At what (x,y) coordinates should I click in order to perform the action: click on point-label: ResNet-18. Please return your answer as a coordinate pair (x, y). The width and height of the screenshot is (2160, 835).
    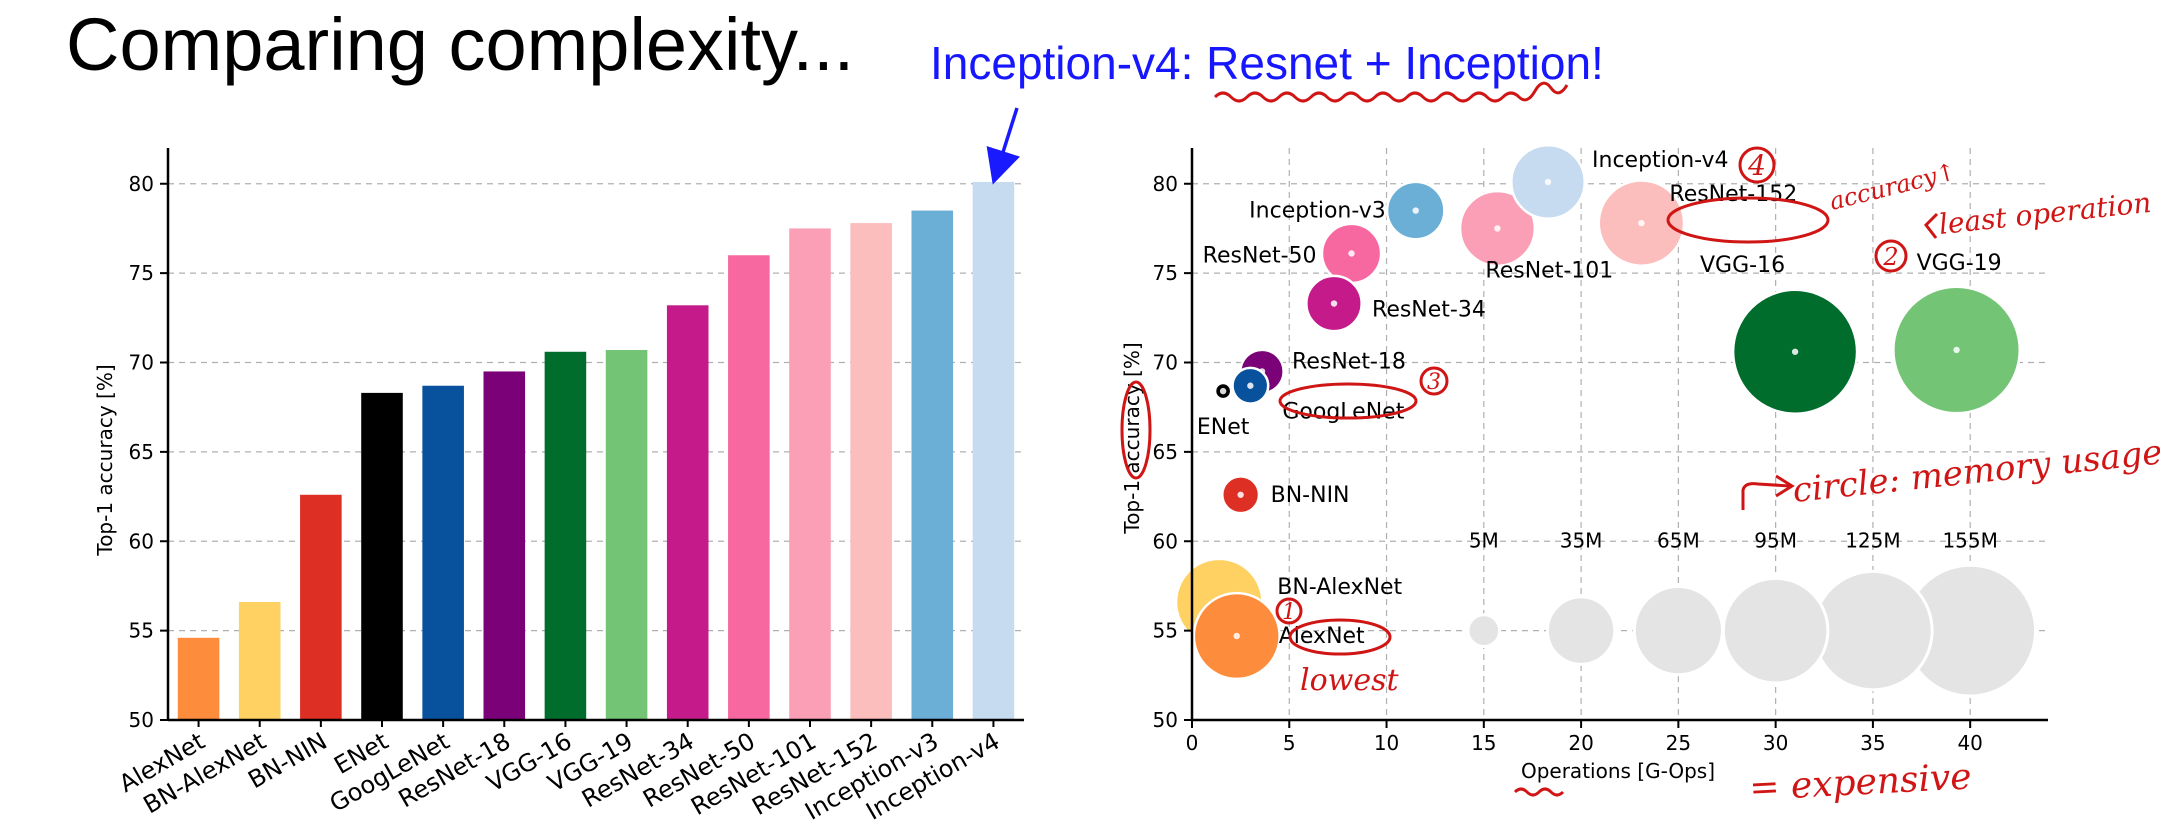
    Looking at the image, I should click on (1349, 361).